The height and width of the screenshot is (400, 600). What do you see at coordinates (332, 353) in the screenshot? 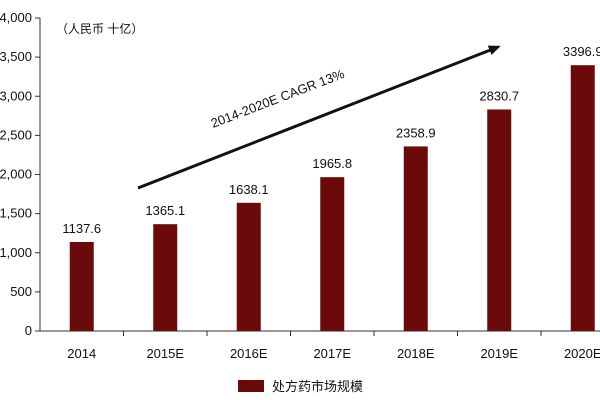
I see `x-tick-label: 2017E` at bounding box center [332, 353].